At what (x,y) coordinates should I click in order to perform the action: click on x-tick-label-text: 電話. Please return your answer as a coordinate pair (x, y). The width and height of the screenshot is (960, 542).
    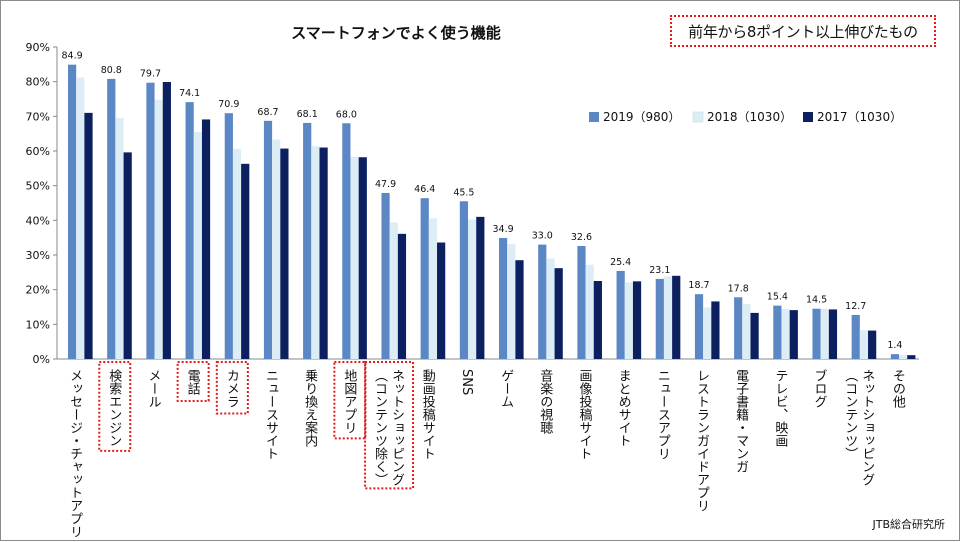
    Looking at the image, I should click on (193, 382).